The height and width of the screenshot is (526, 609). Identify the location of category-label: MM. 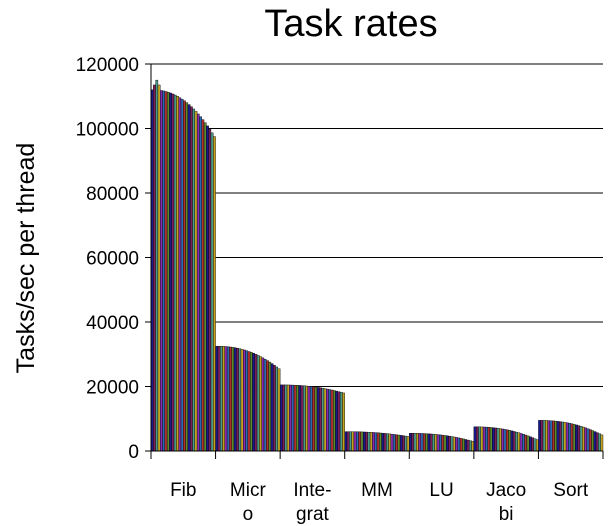
(377, 490).